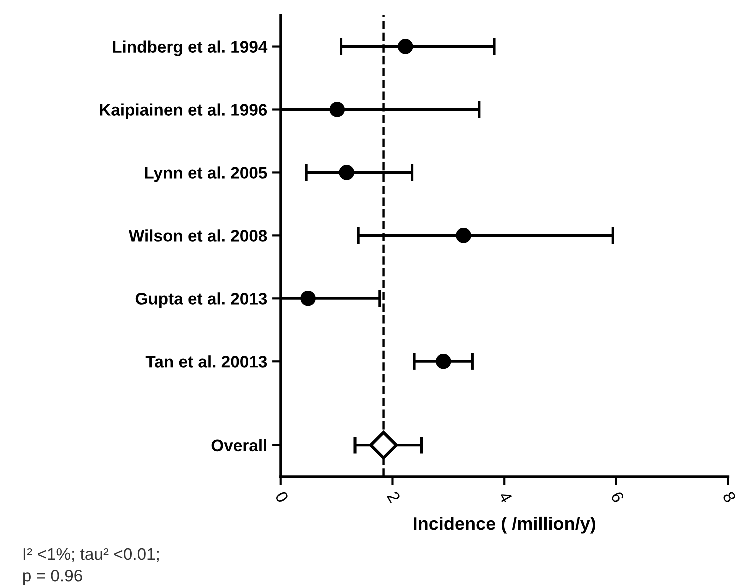 Image resolution: width=747 pixels, height=588 pixels. Describe the element at coordinates (394, 497) in the screenshot. I see `x-tick-label: 2` at that location.